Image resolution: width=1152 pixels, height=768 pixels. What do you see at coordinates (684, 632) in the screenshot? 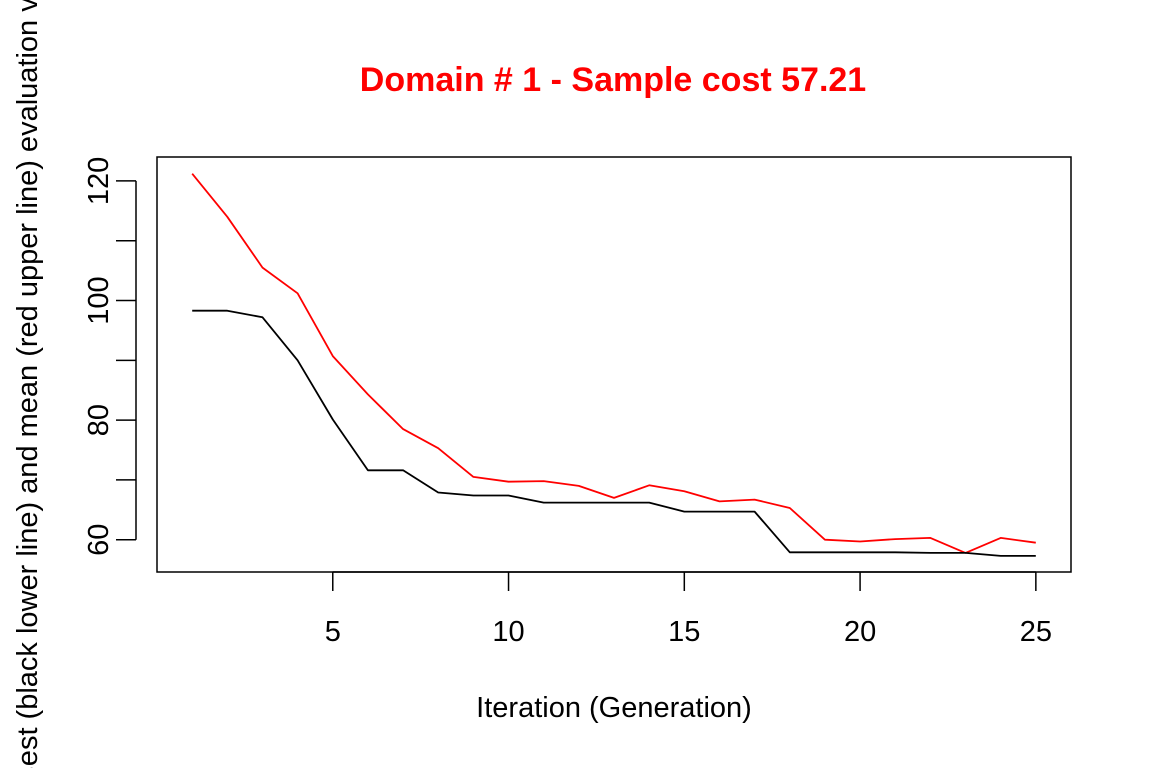
I see `x-tick-label: 15` at bounding box center [684, 632].